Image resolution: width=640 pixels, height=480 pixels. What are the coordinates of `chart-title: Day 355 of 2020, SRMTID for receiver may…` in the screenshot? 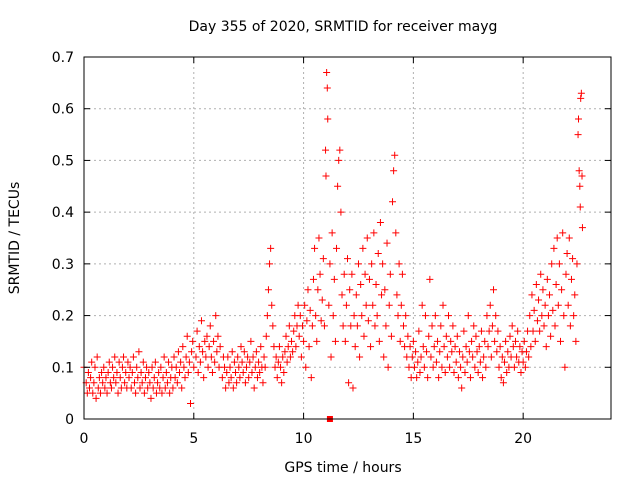 It's located at (343, 27).